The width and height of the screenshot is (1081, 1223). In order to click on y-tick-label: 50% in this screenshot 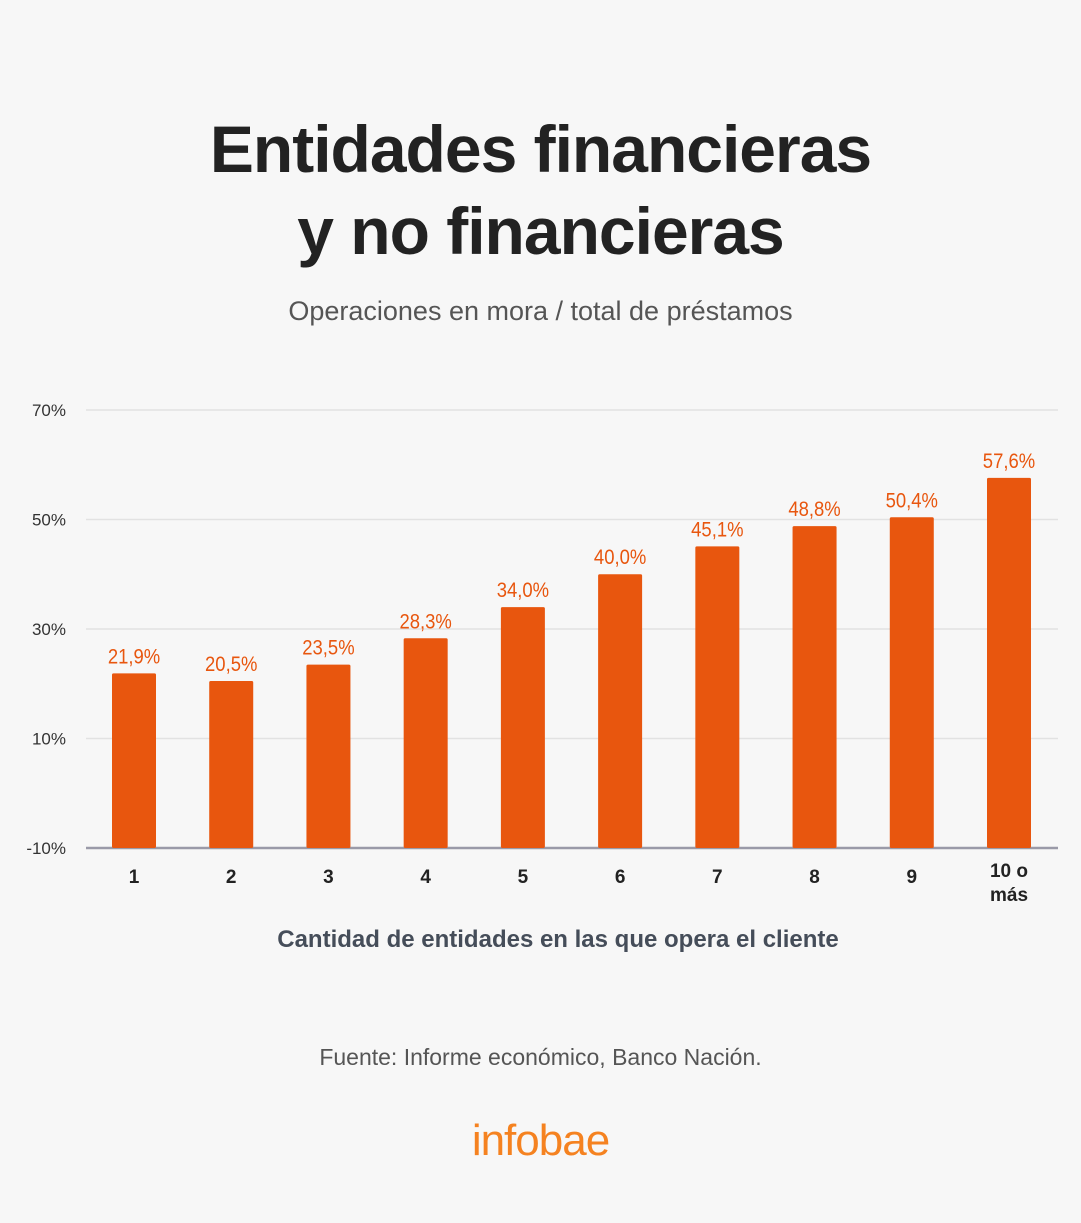, I will do `click(49, 520)`.